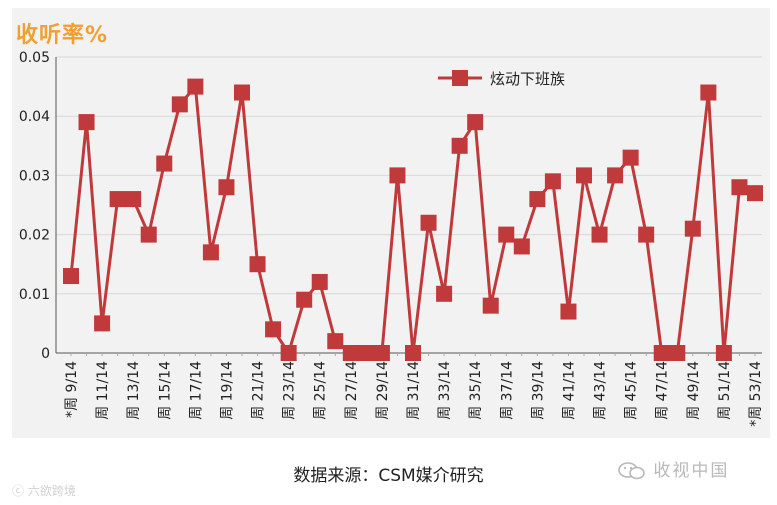 This screenshot has width=777, height=505. I want to click on x-tick-label: 周 19/14, so click(227, 390).